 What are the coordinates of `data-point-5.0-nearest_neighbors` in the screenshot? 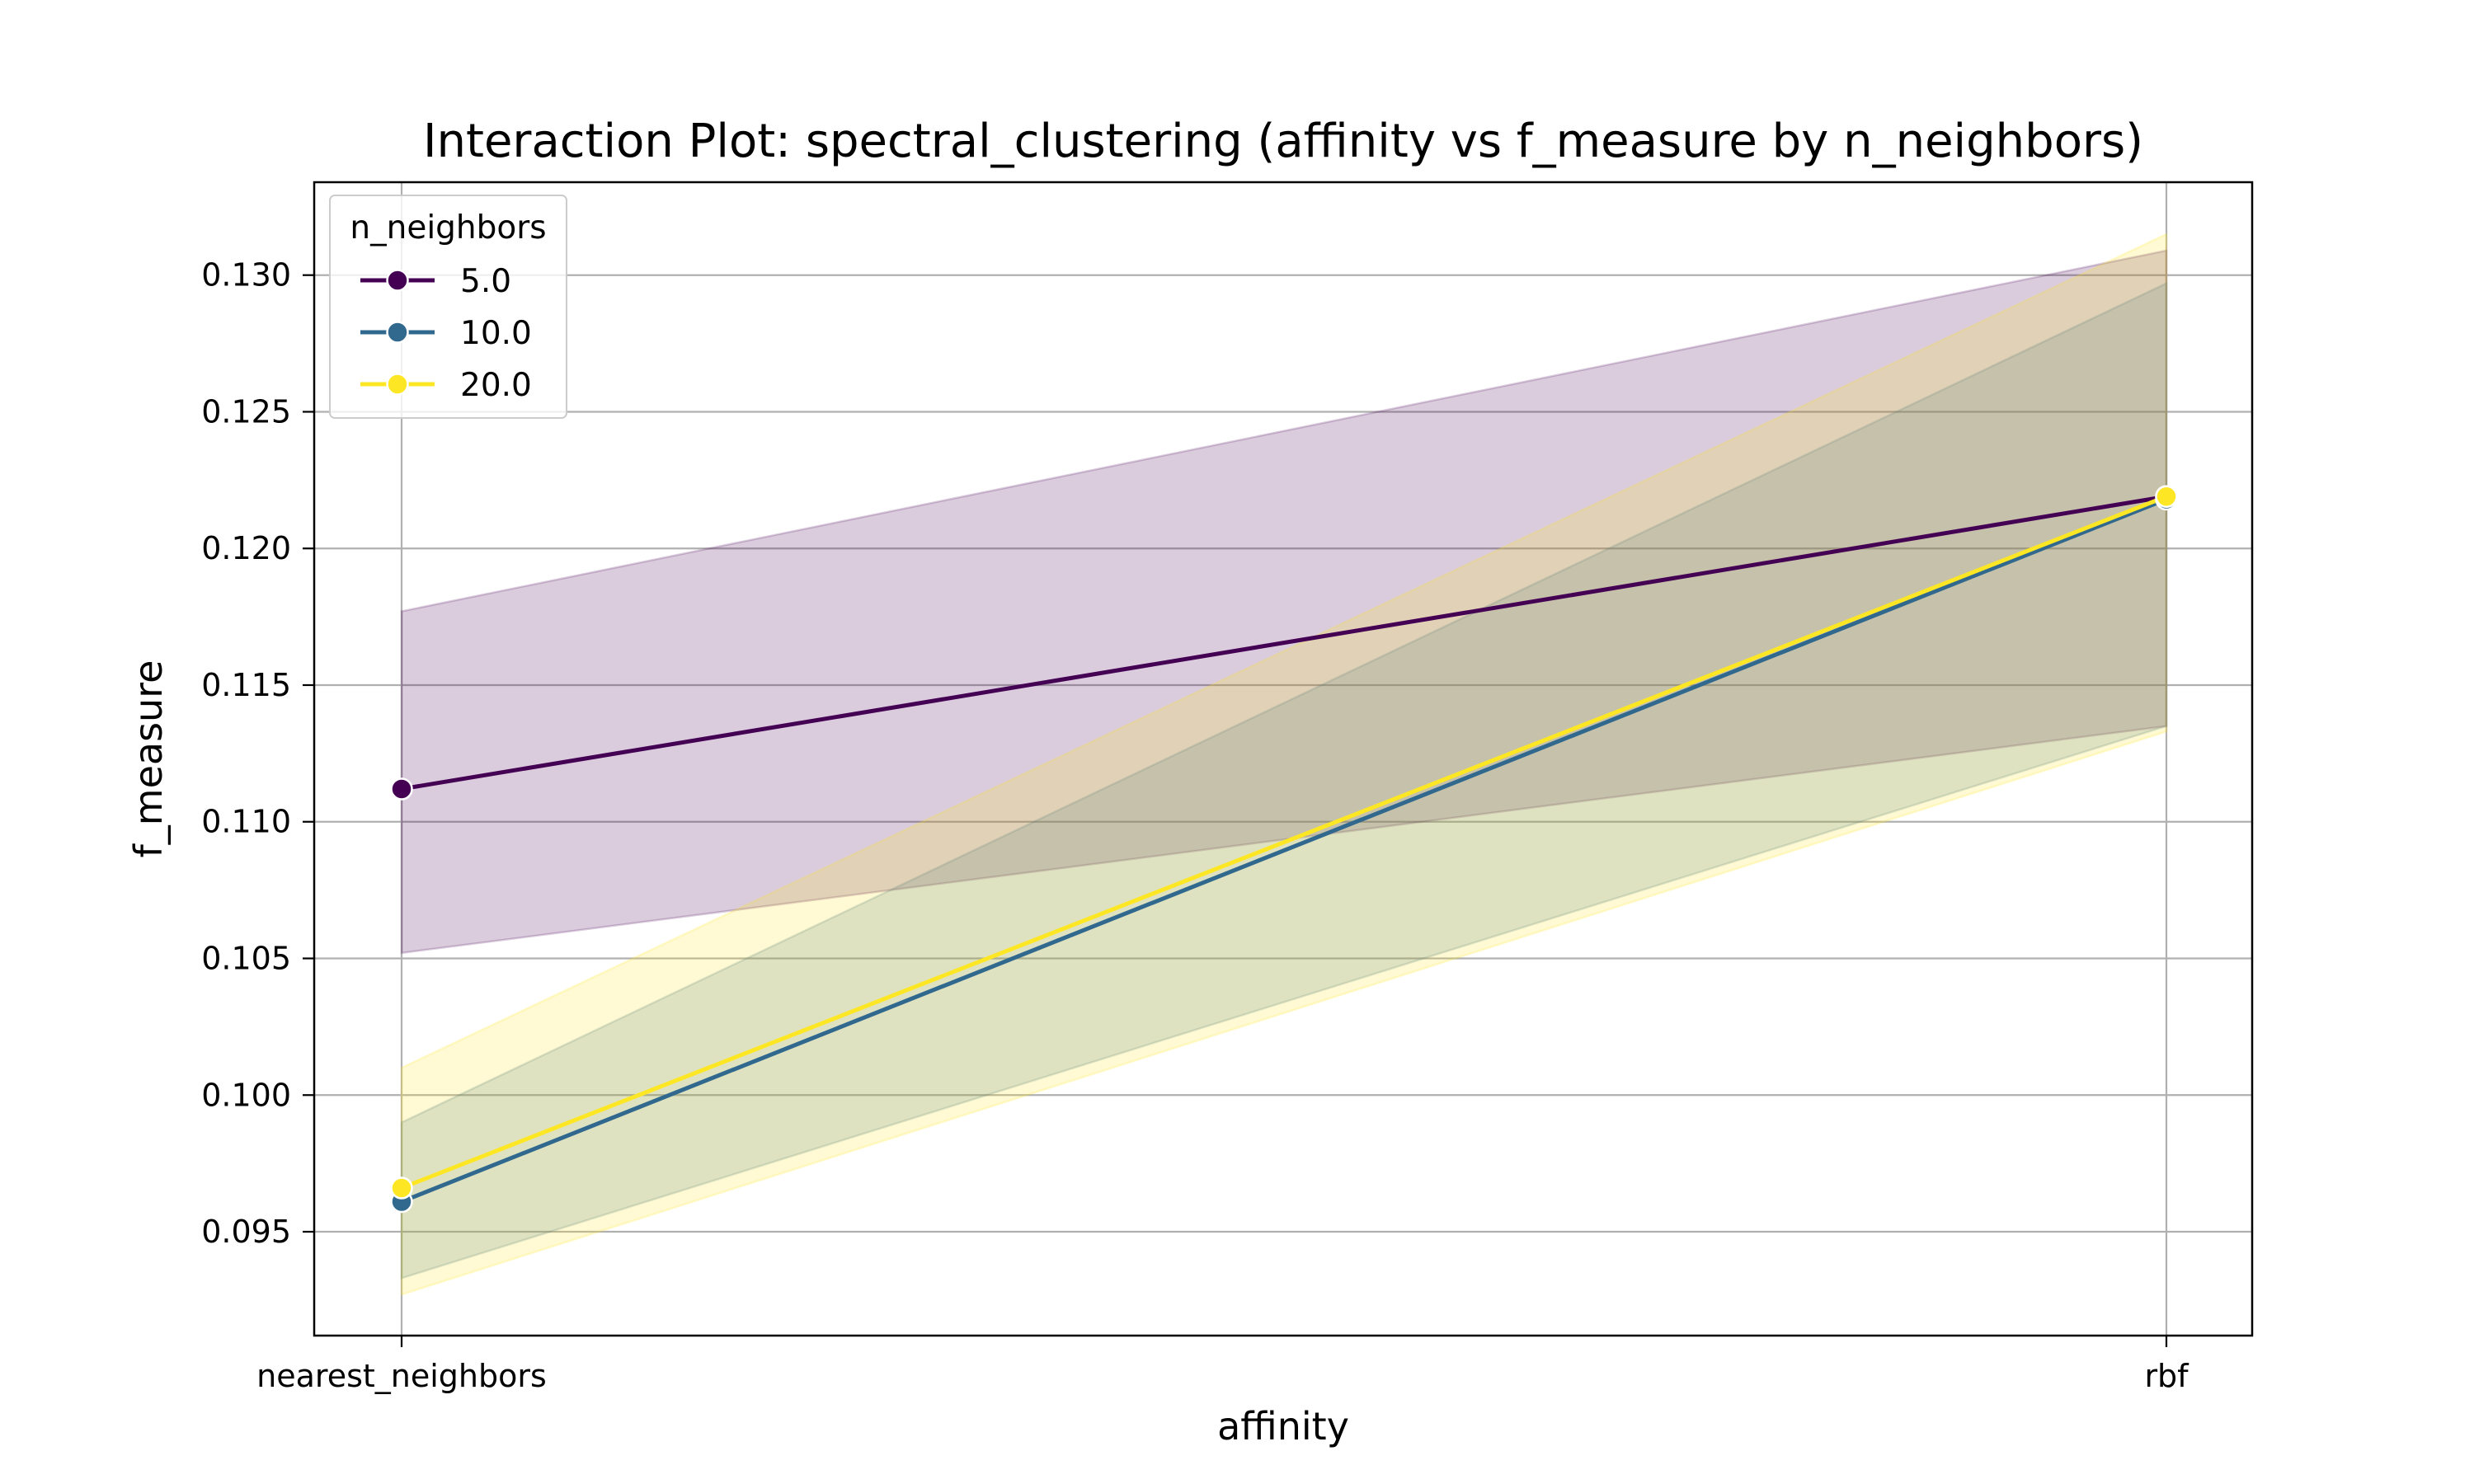 It's located at (401, 789).